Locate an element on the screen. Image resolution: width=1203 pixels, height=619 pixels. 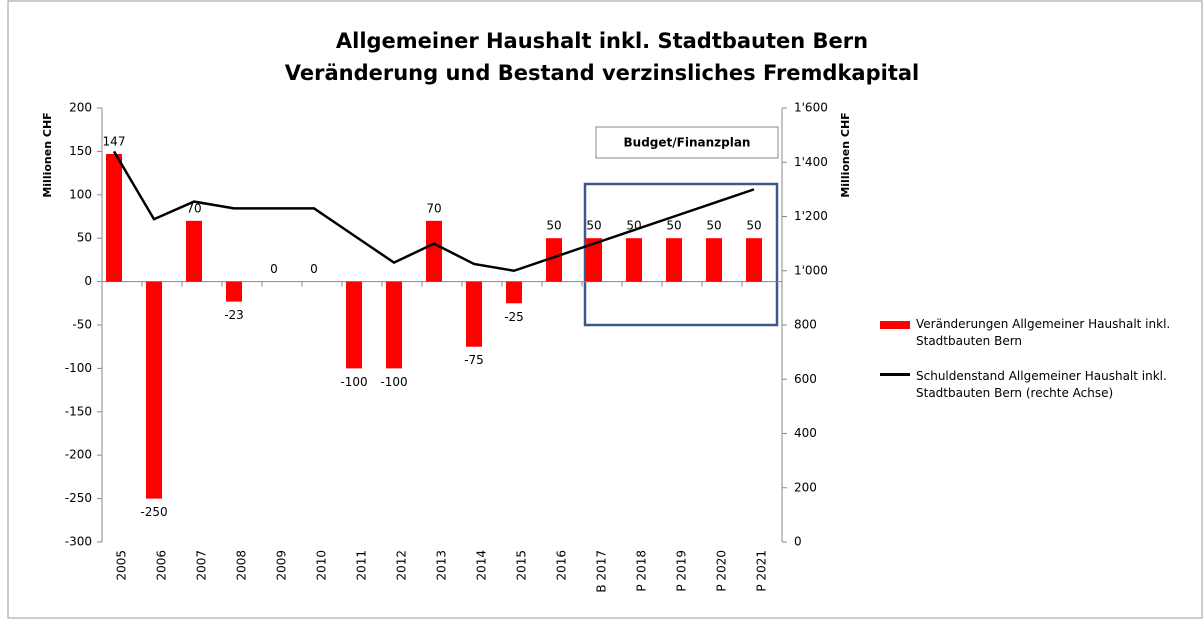
y-tick-label: 50 is located at coordinates (84, 238).